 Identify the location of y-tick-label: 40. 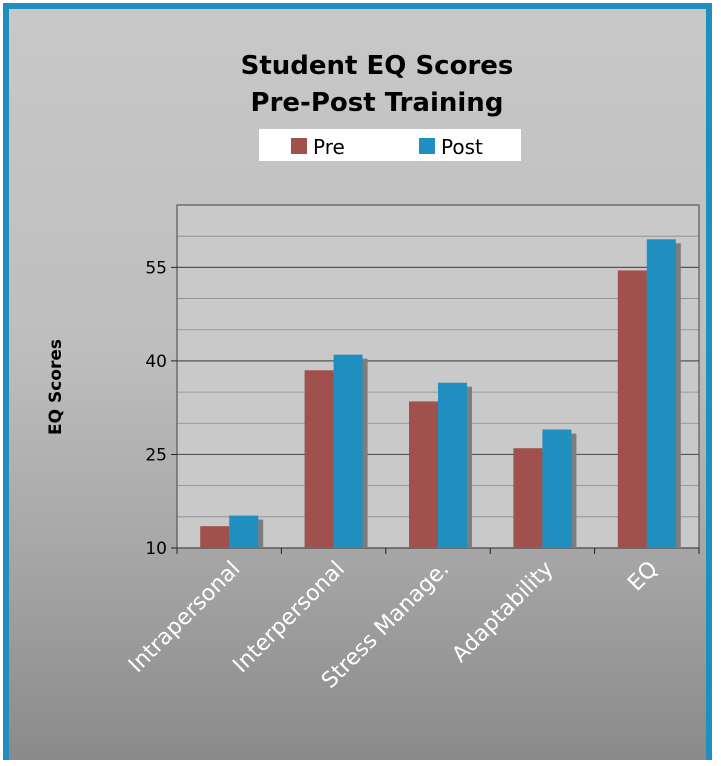
(156, 362).